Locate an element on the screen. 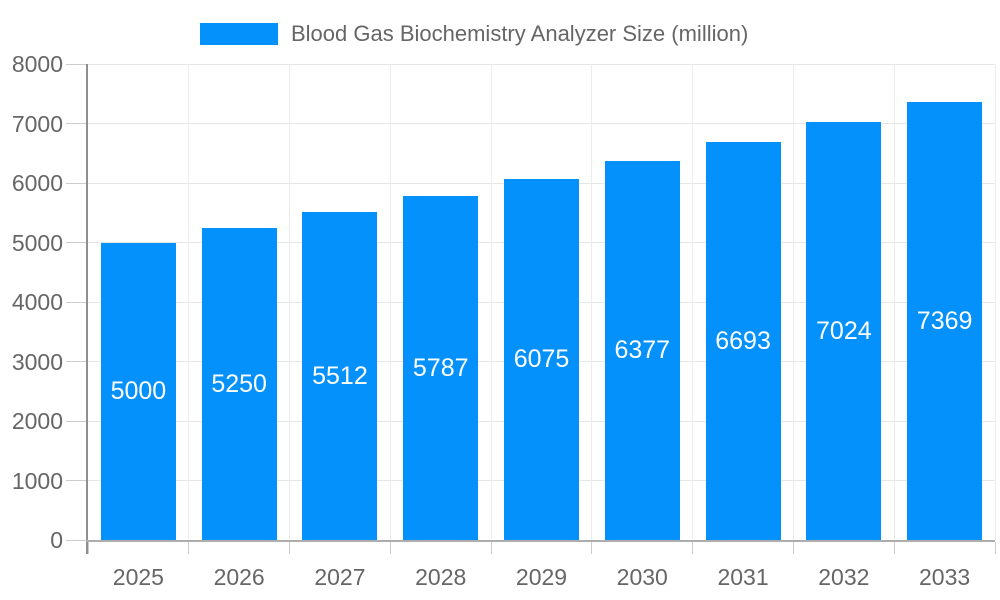 This screenshot has height=600, width=1000. y-axis-tick-label: 5000 is located at coordinates (37, 242).